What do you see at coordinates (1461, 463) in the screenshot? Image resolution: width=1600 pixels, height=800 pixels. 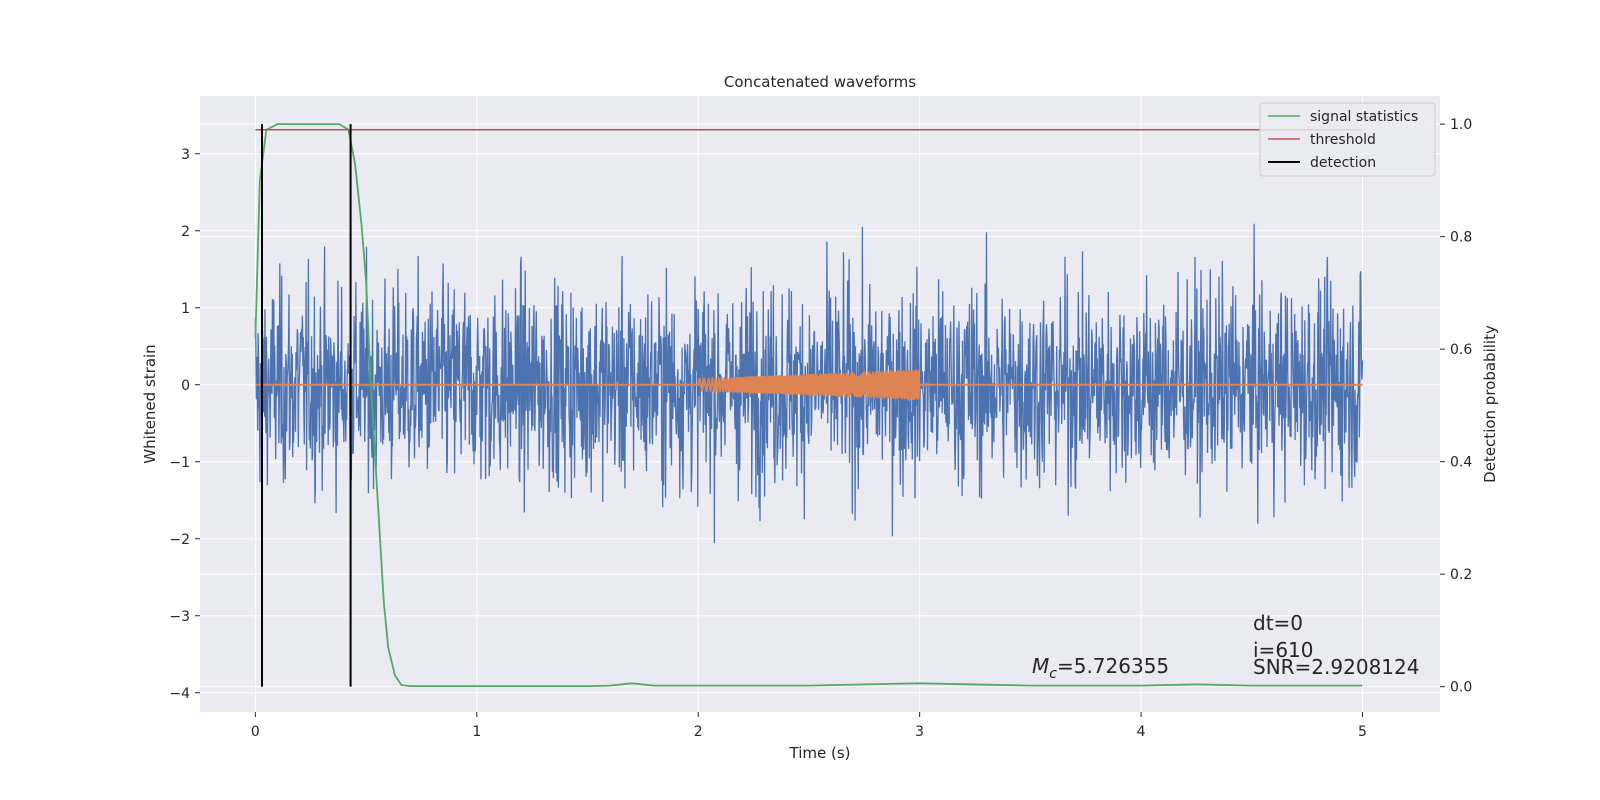 I see `y-right-tick-label-2: 0.4` at bounding box center [1461, 463].